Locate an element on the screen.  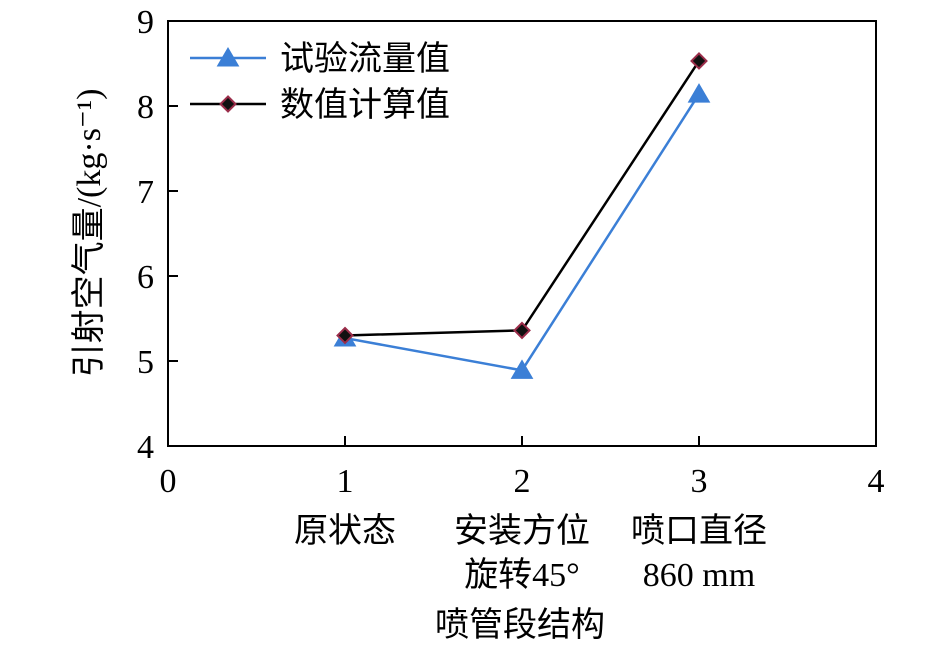
category-label: 安装方位 is located at coordinates (522, 531).